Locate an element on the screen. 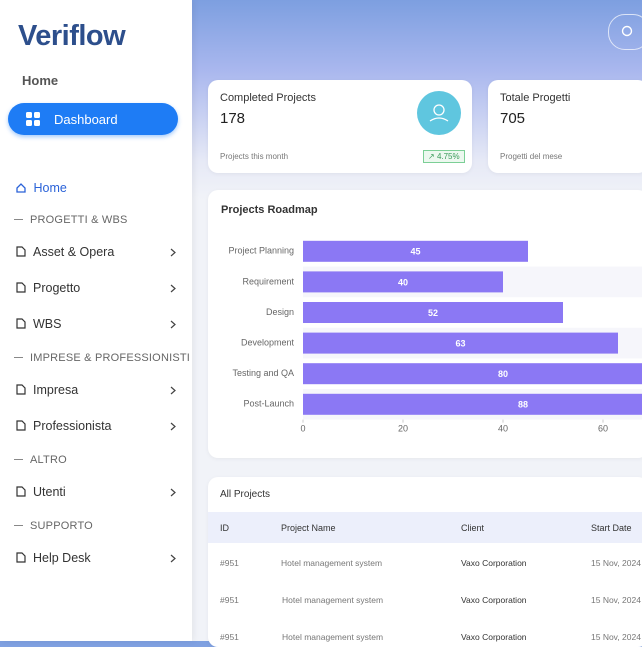  data-label: 40 is located at coordinates (403, 282).